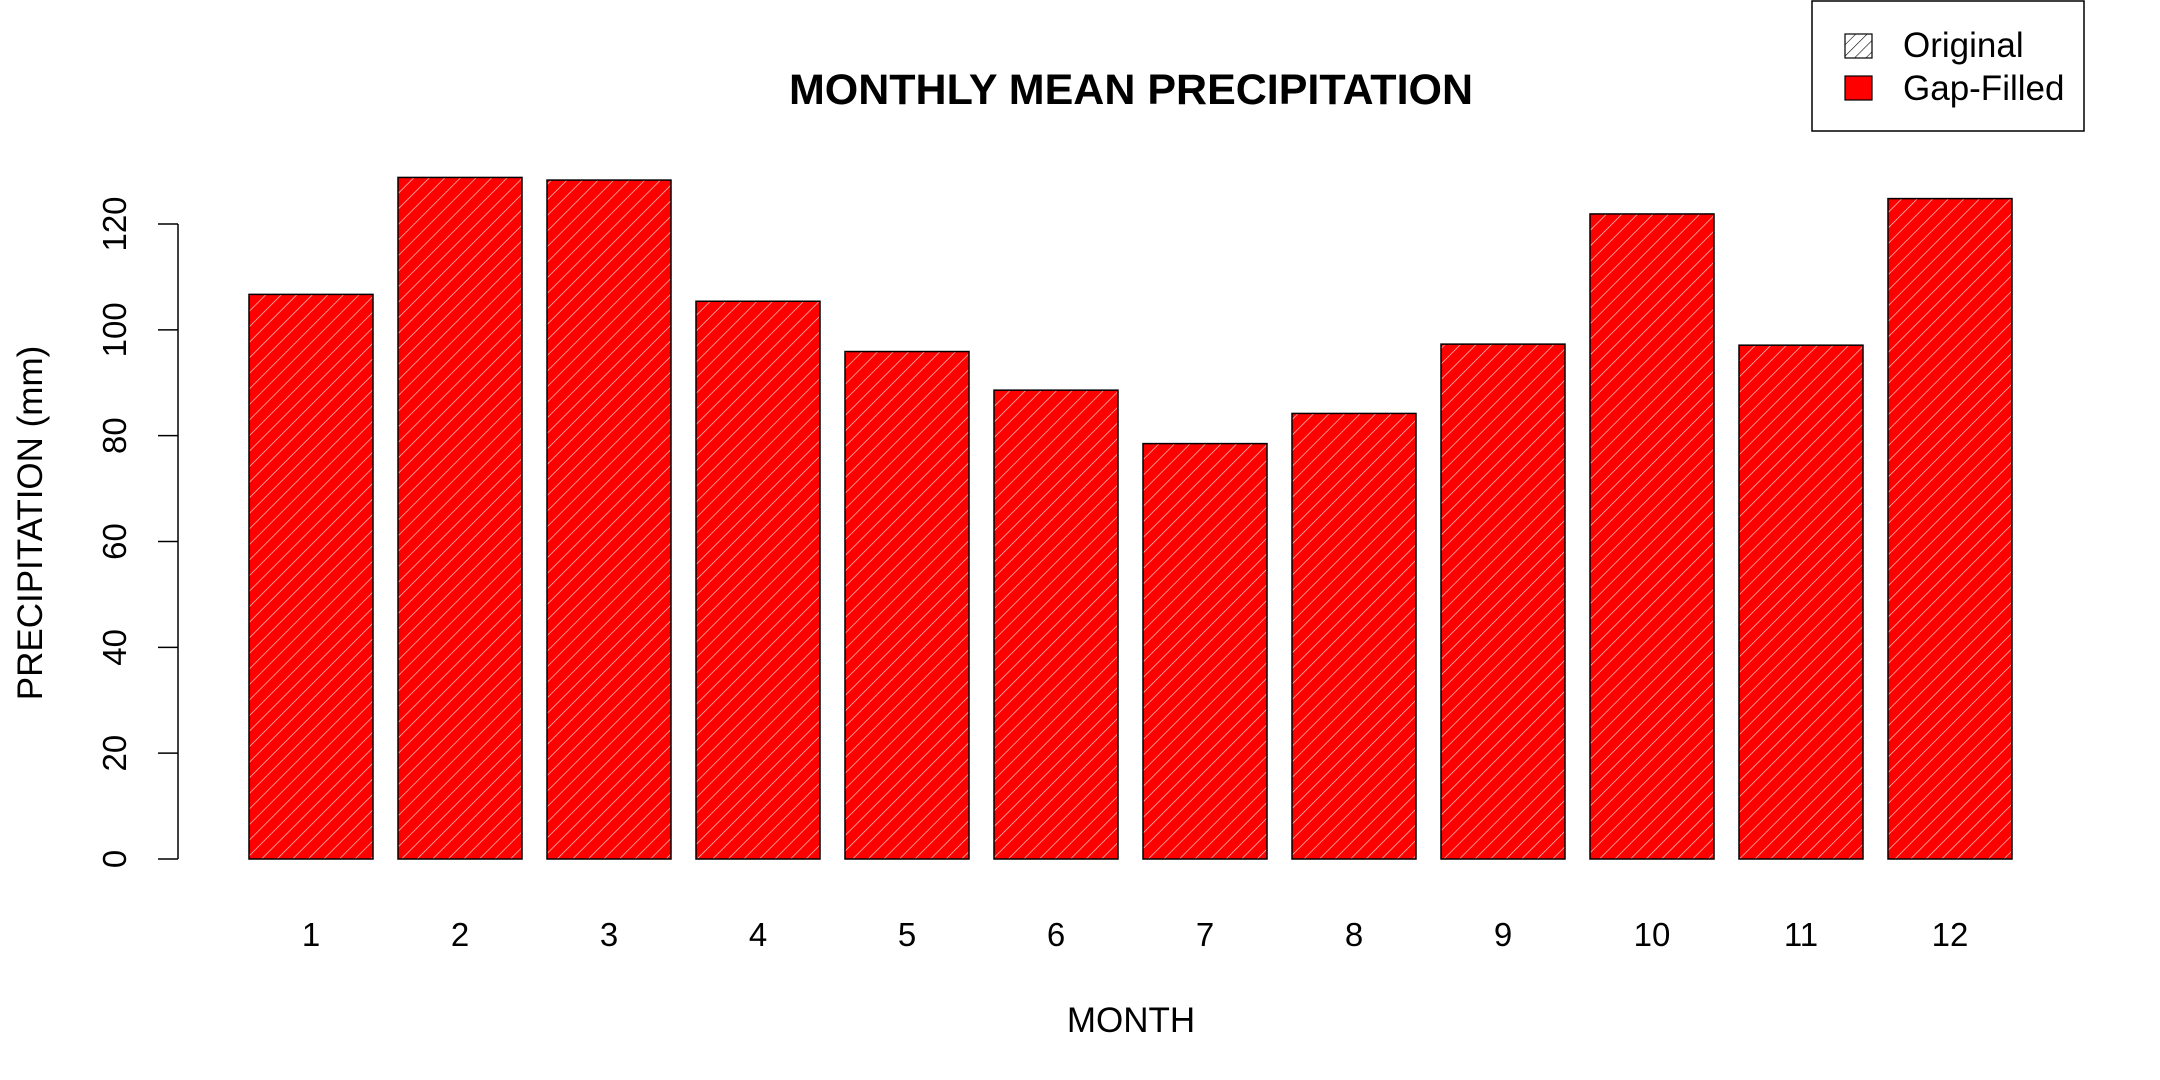  What do you see at coordinates (1858, 88) in the screenshot?
I see `legend-swatch-gap-filled` at bounding box center [1858, 88].